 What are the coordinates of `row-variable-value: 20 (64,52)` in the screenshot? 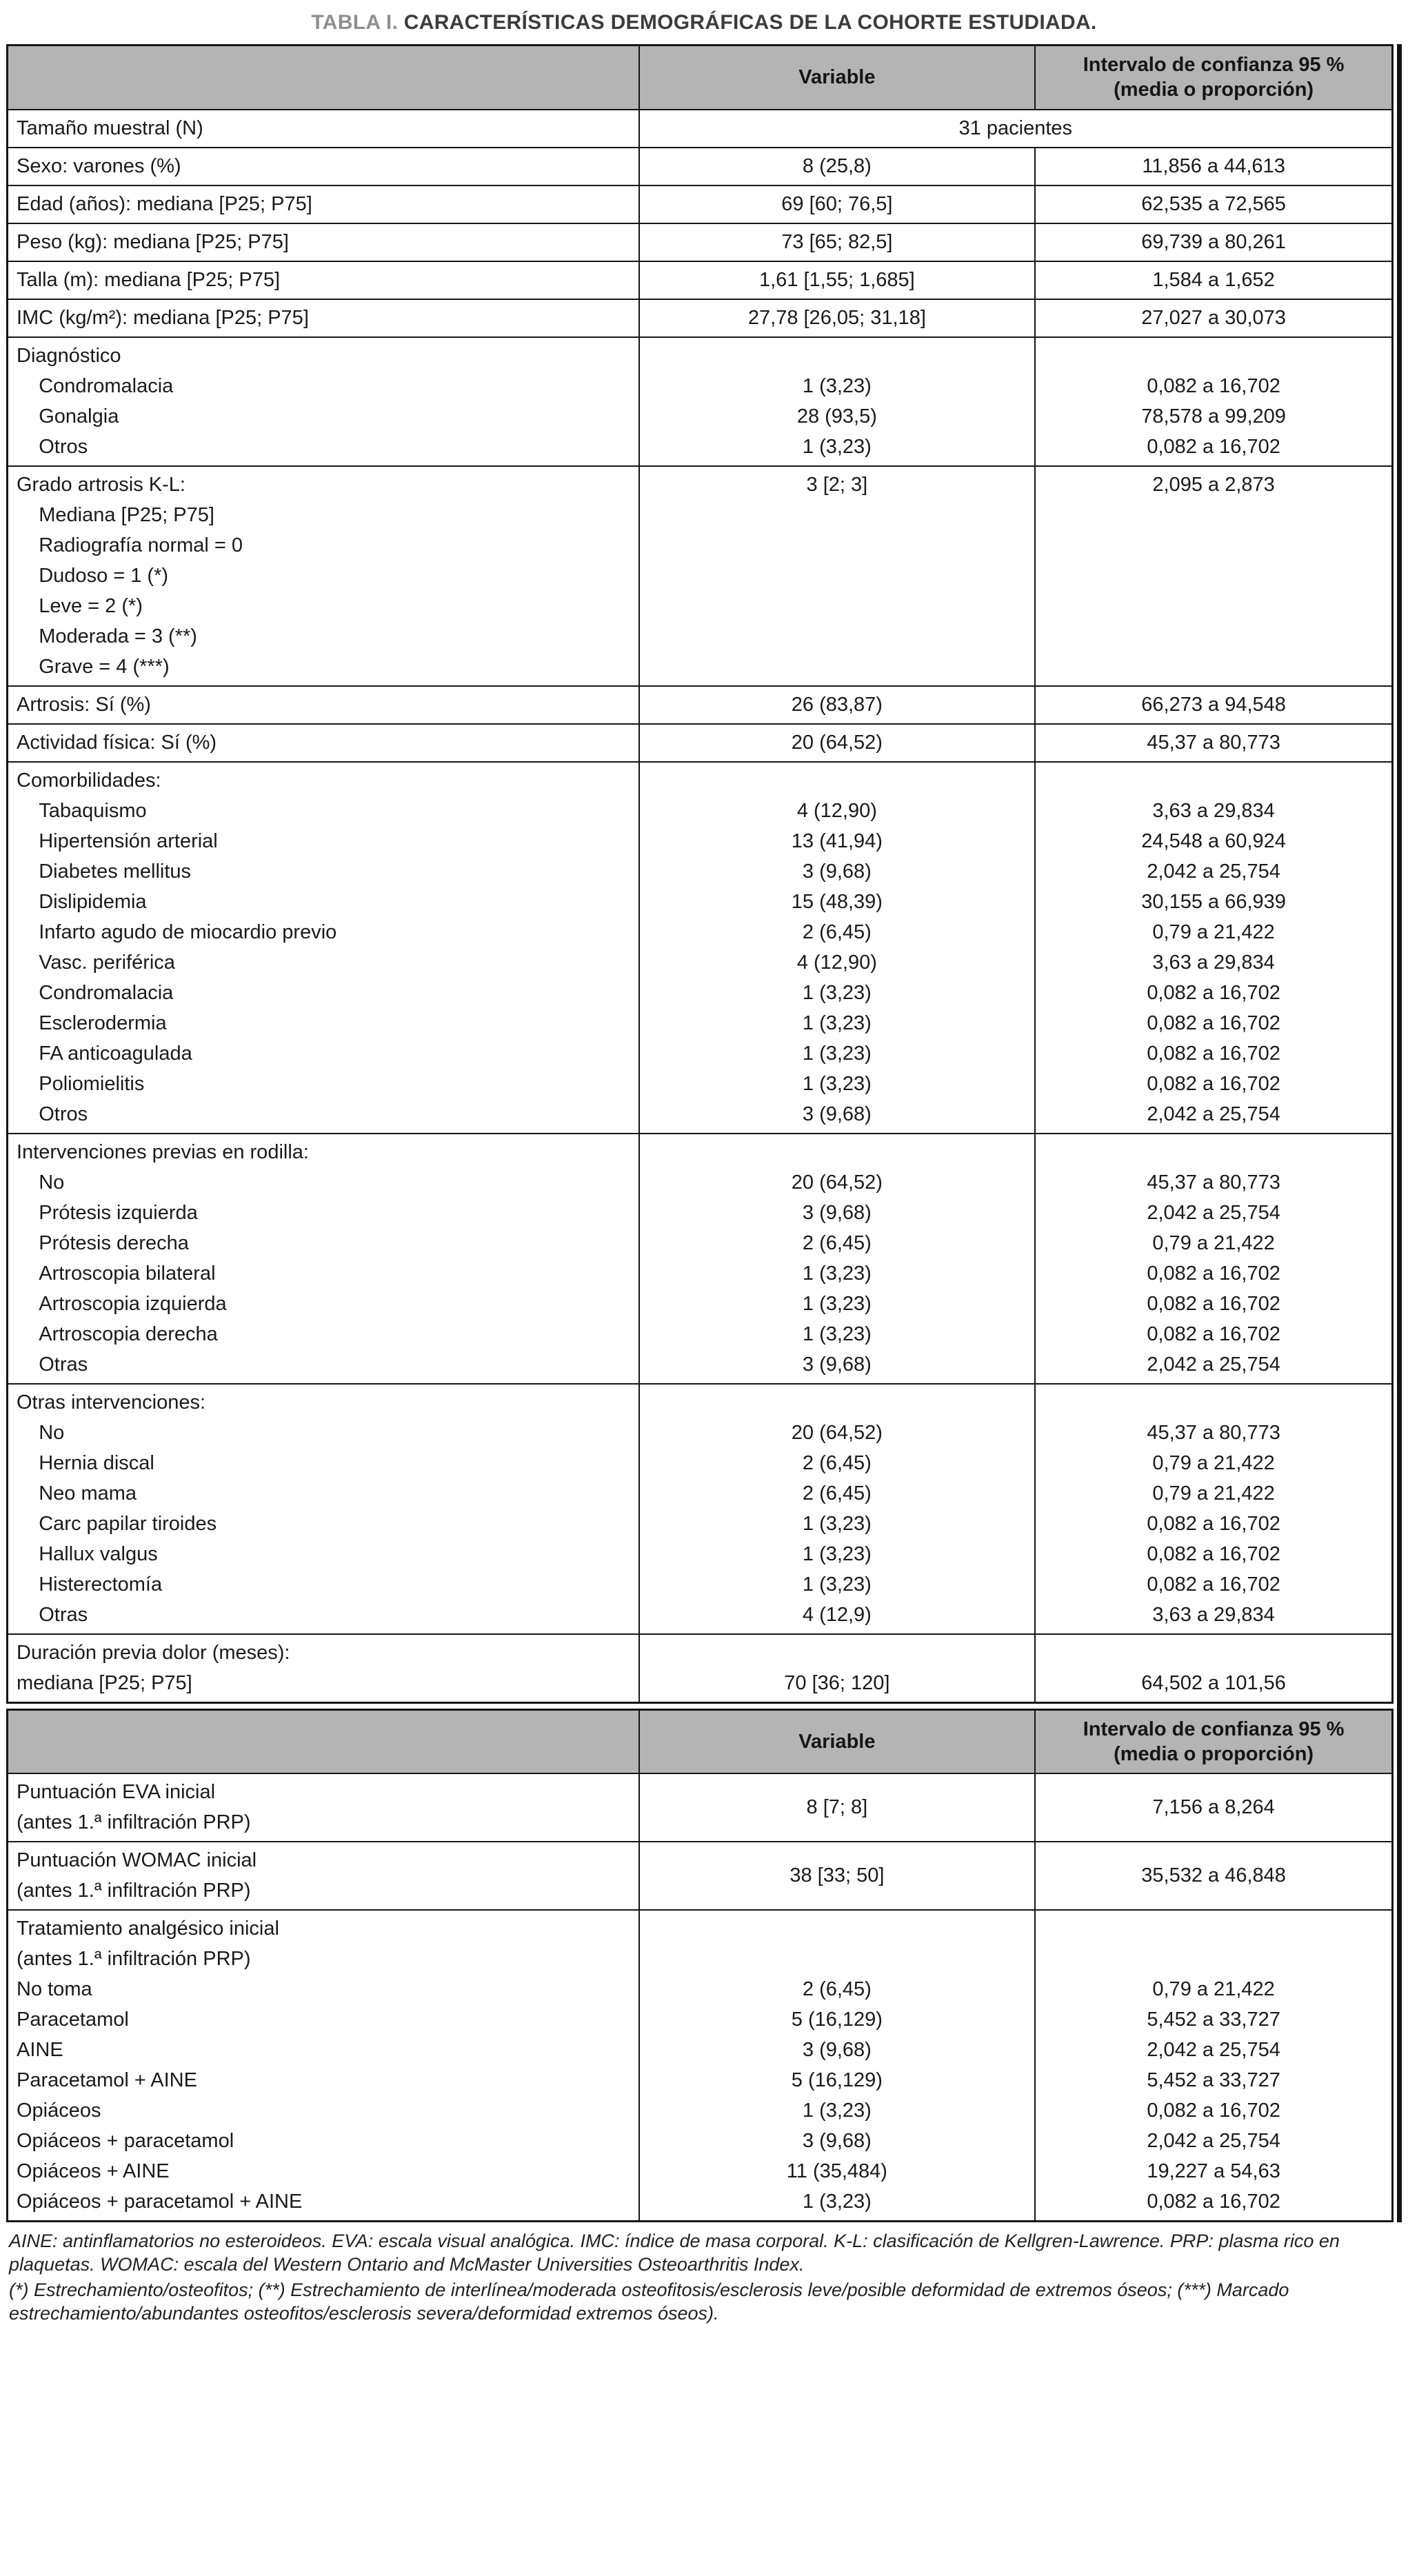 It's located at (837, 743).